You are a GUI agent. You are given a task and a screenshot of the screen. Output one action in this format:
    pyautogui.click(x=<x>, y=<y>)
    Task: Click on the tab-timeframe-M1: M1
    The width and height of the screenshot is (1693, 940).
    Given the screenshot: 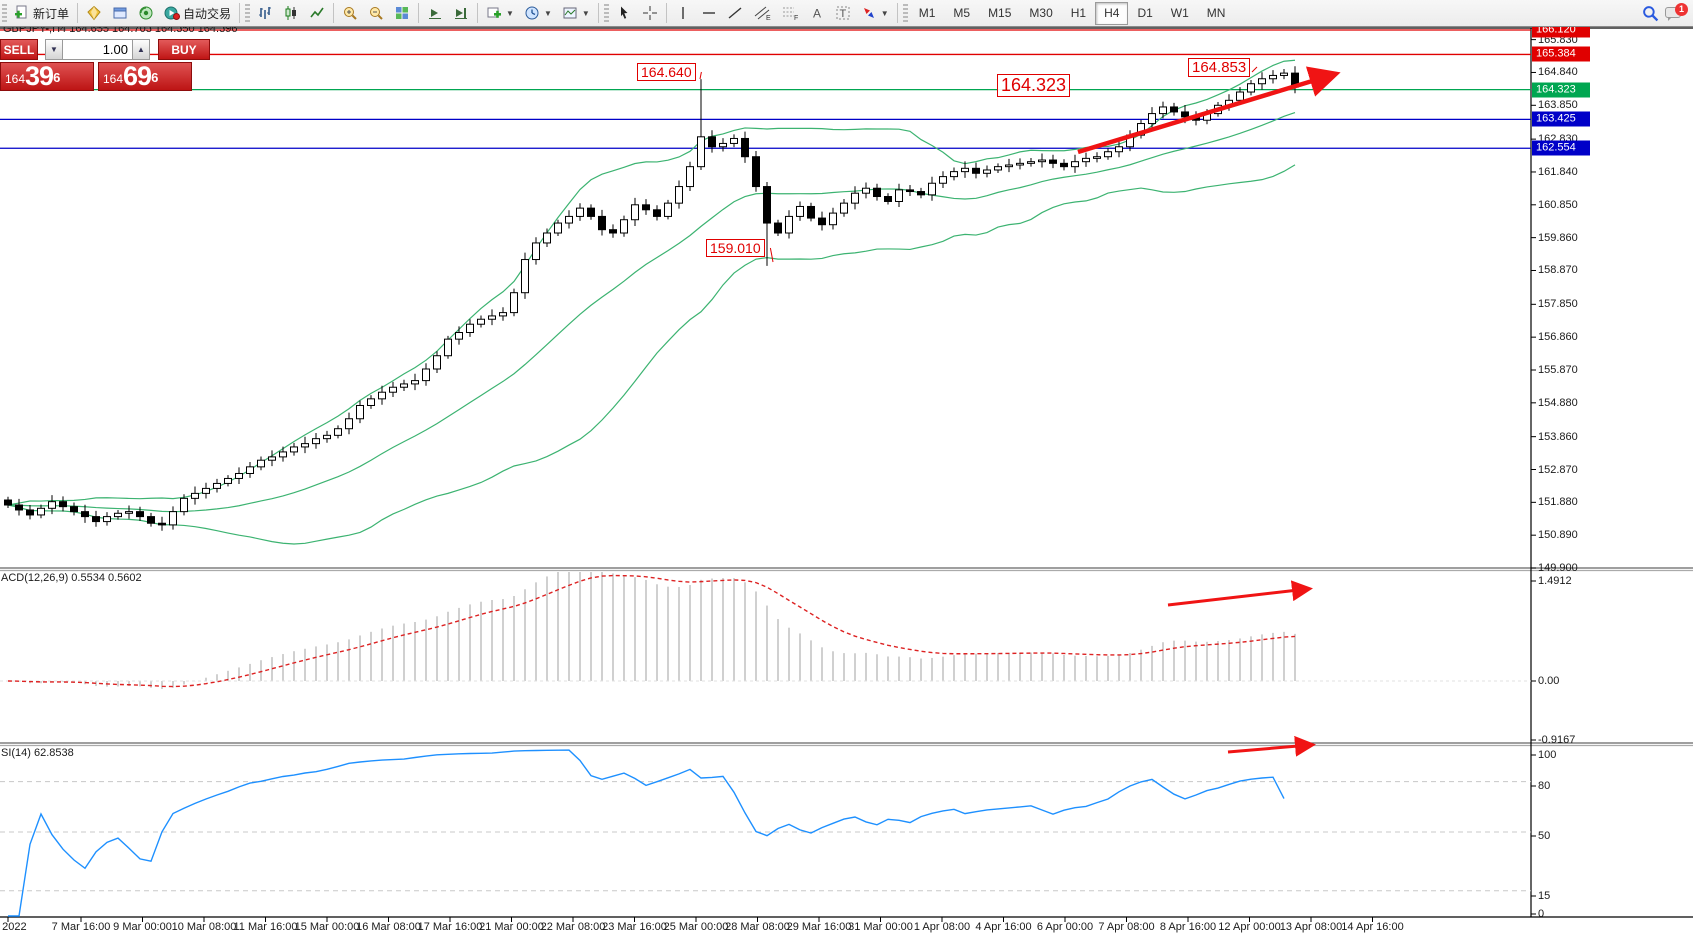 What is the action you would take?
    pyautogui.click(x=927, y=12)
    